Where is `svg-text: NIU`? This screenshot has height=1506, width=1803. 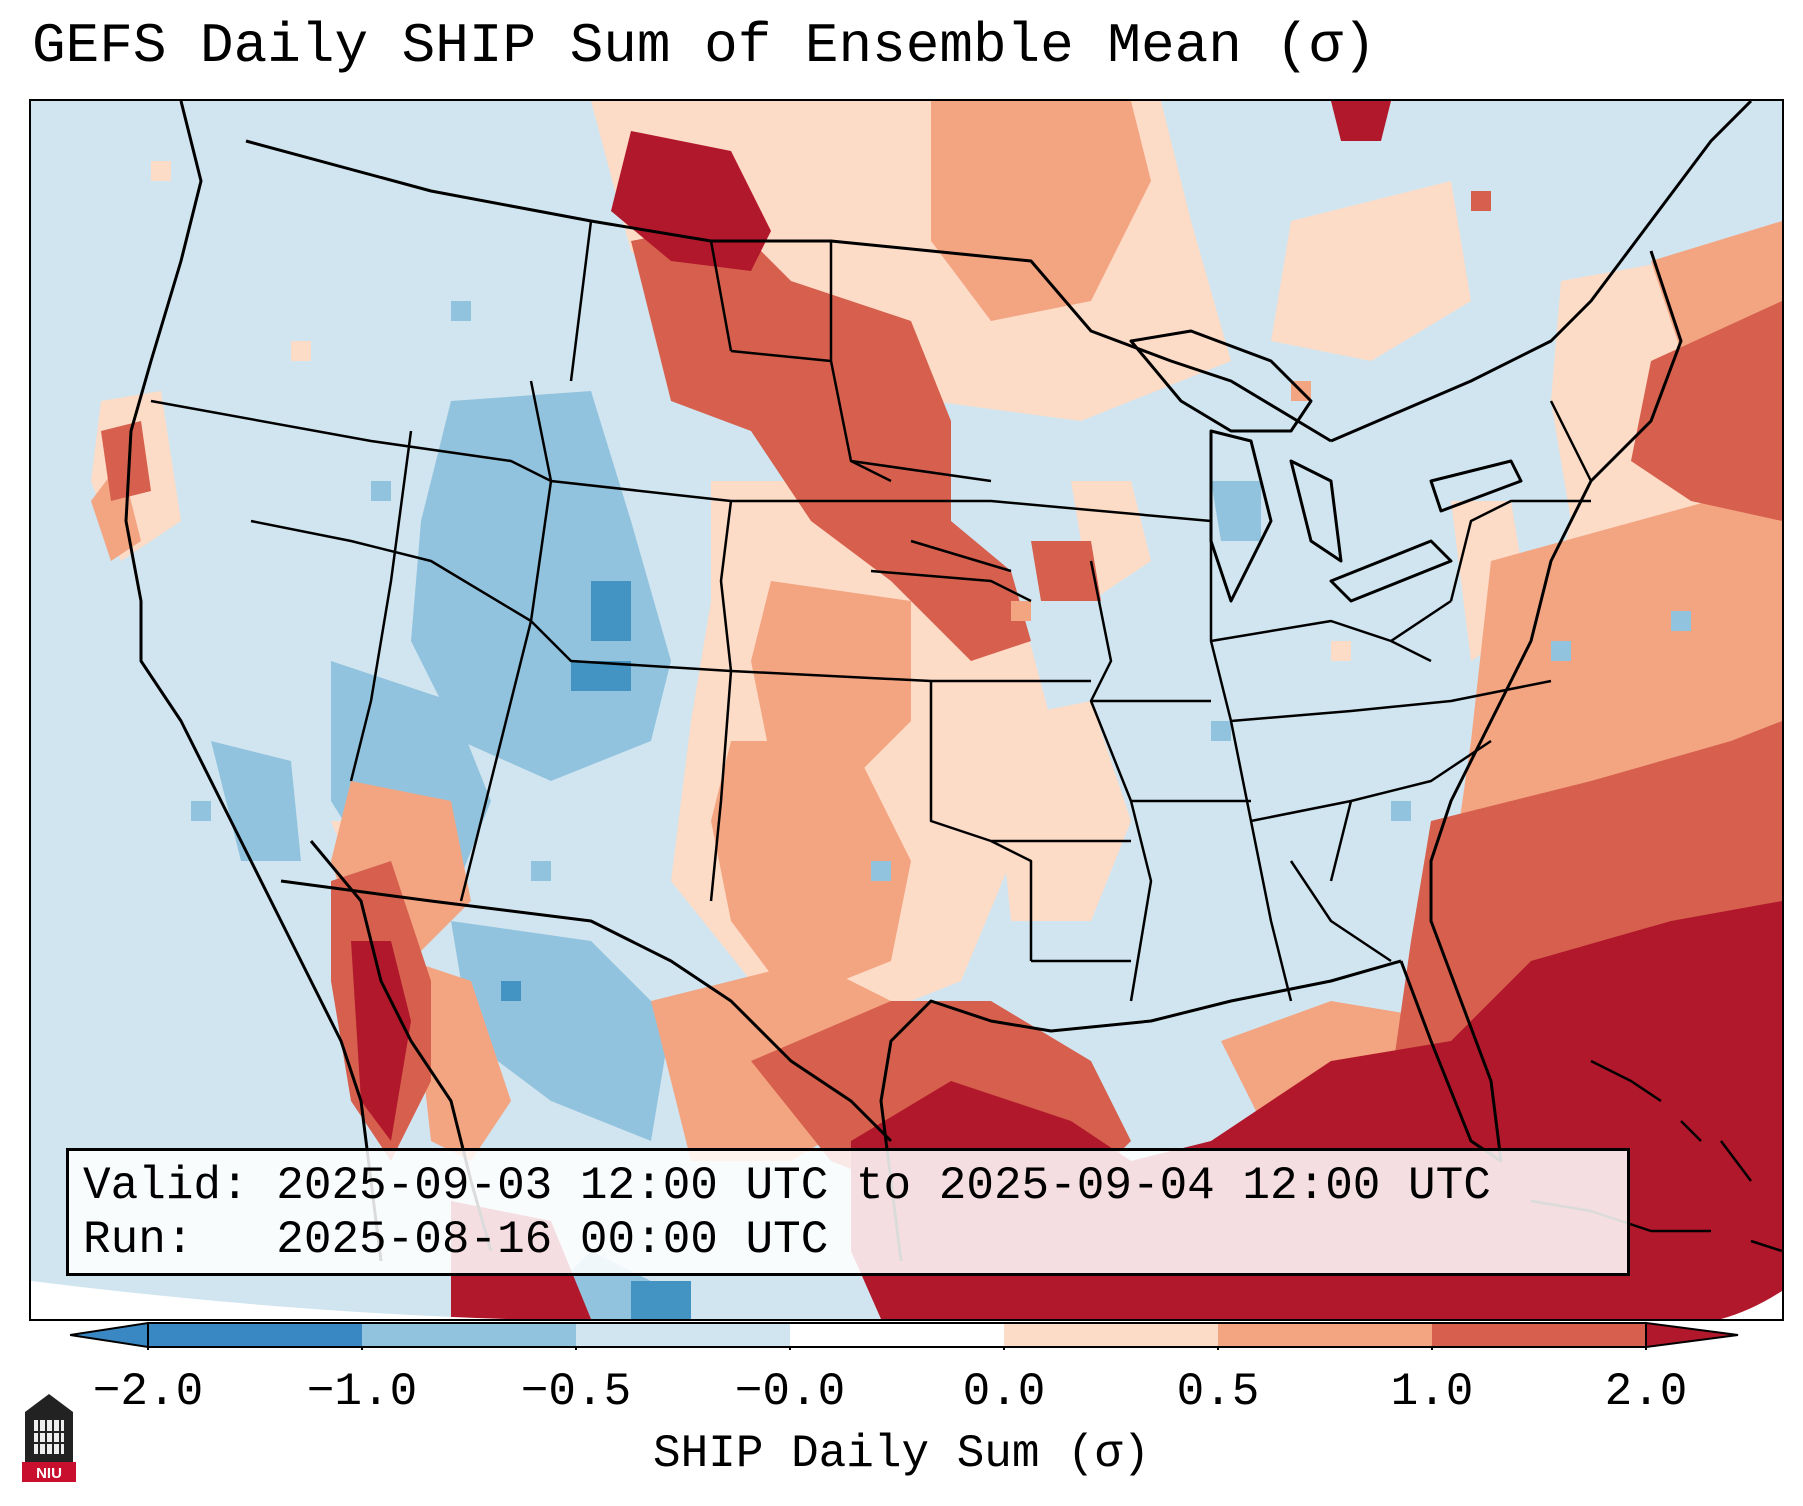
svg-text: NIU is located at coordinates (49, 1473).